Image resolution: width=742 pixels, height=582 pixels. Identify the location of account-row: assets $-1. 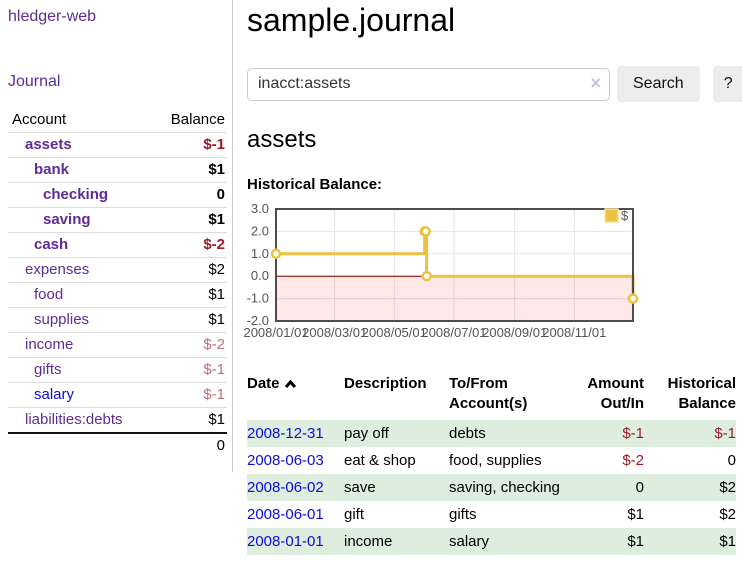
(117, 145).